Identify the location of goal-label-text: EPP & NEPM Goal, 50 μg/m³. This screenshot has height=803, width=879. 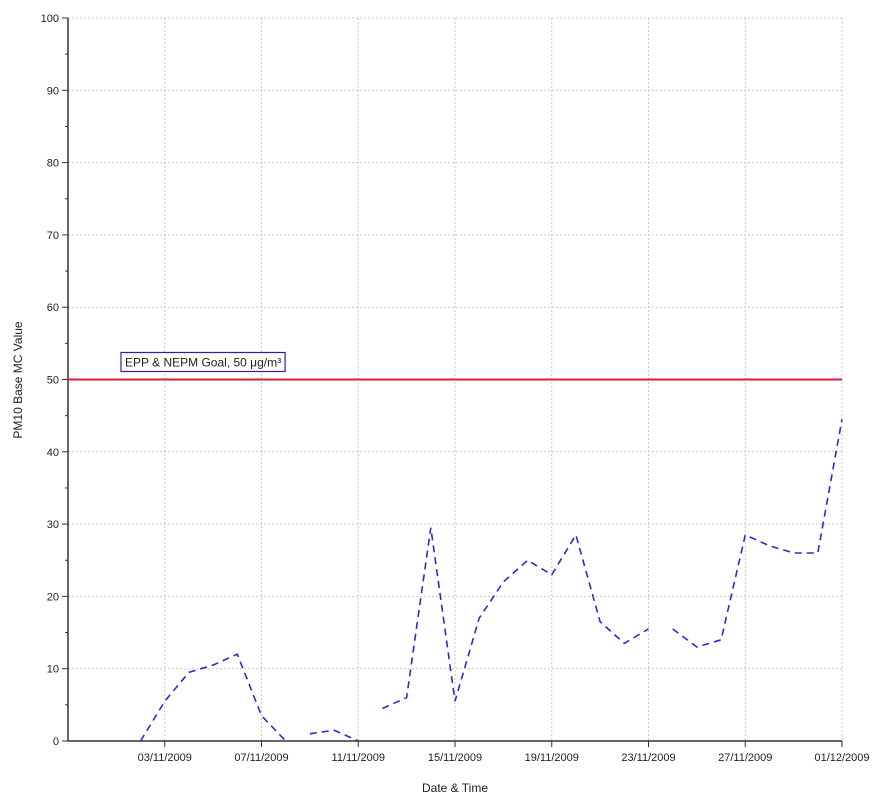
(203, 363).